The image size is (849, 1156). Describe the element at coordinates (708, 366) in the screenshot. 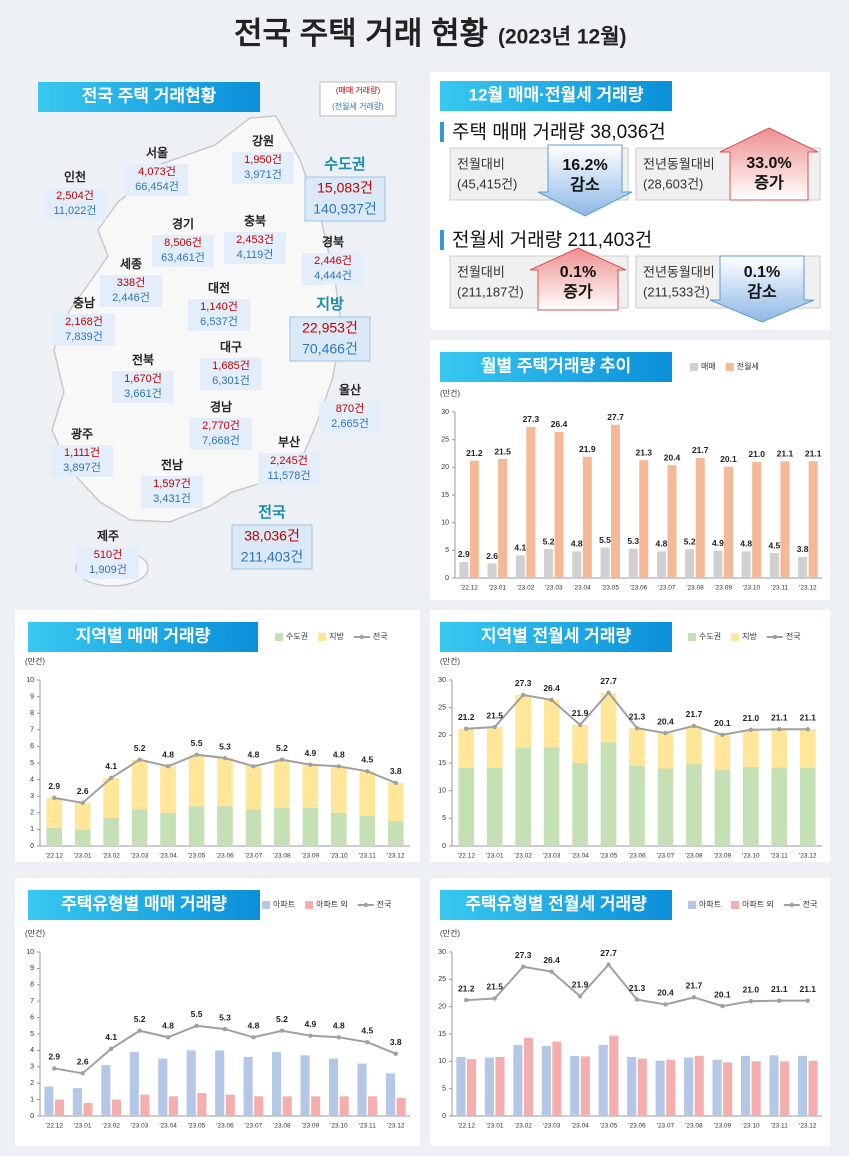

I see `legend-label: 매매` at that location.